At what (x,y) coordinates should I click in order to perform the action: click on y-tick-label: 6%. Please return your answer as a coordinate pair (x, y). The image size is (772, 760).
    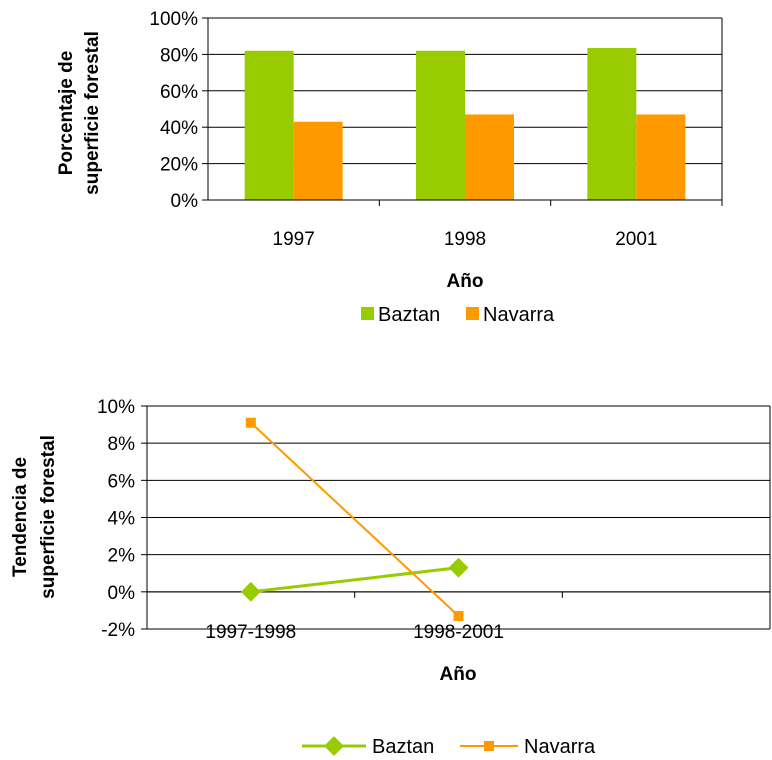
    Looking at the image, I should click on (122, 481).